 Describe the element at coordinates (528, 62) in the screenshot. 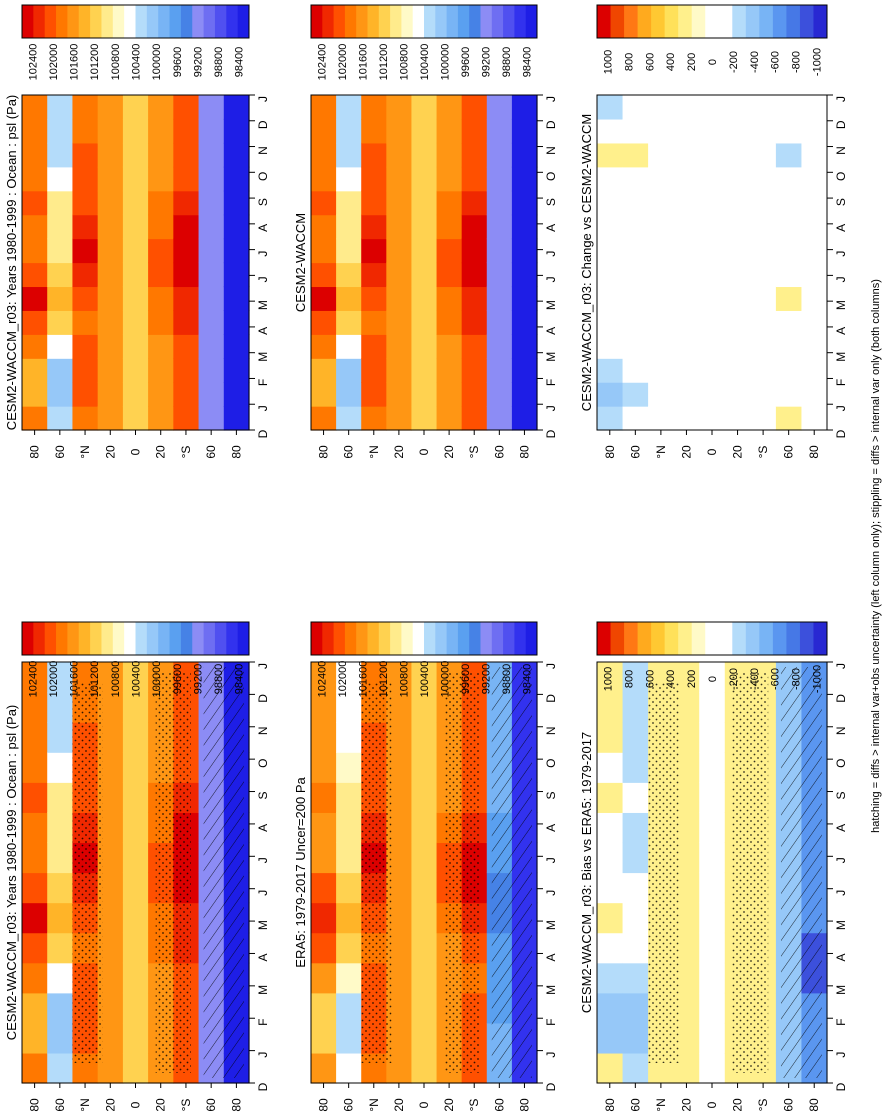

I see `colorbar-tick-label: 98400` at that location.